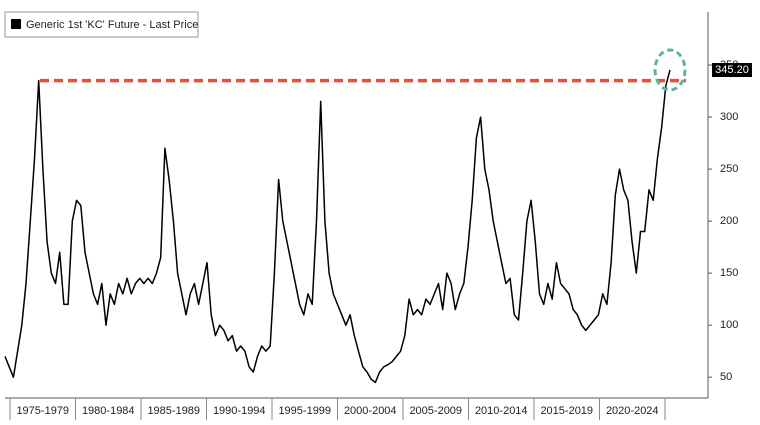 The width and height of the screenshot is (760, 425). Describe the element at coordinates (435, 411) in the screenshot. I see `x-tick-label: 2005-2009` at that location.